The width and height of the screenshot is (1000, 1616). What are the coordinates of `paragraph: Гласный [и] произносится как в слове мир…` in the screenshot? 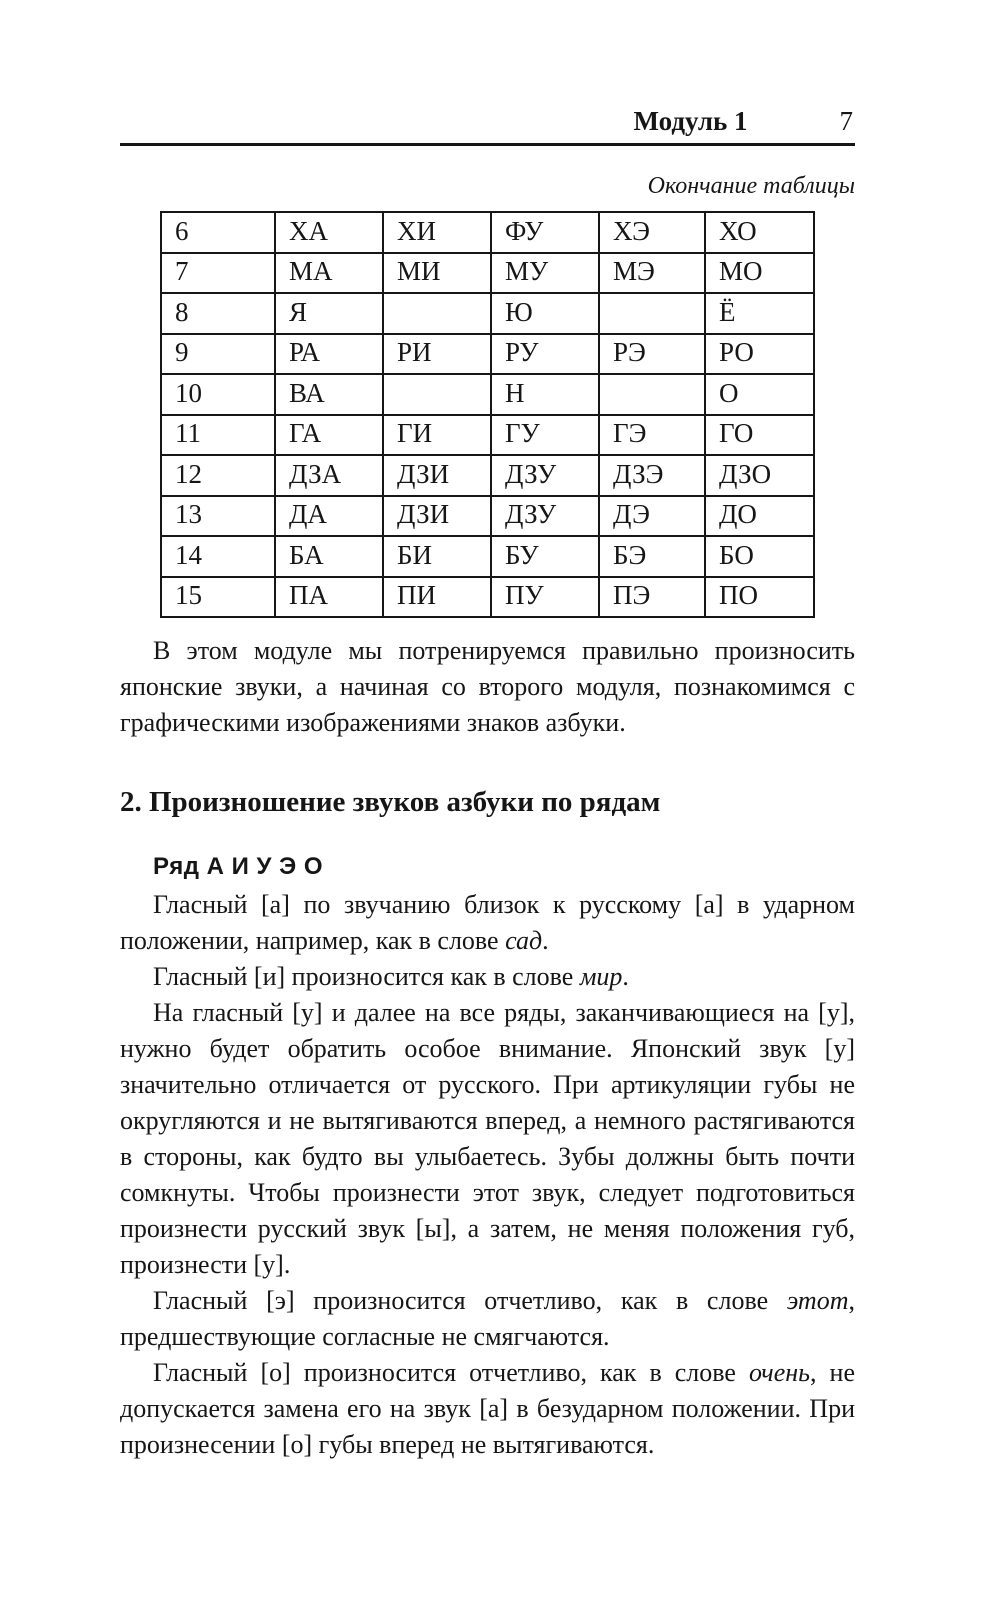 It's located at (487, 977).